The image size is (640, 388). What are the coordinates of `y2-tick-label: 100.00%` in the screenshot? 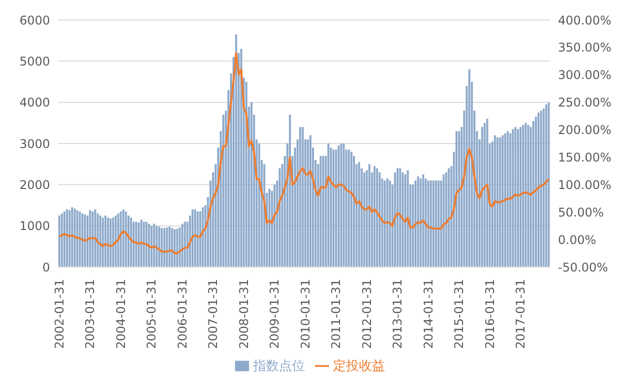 It's located at (585, 185).